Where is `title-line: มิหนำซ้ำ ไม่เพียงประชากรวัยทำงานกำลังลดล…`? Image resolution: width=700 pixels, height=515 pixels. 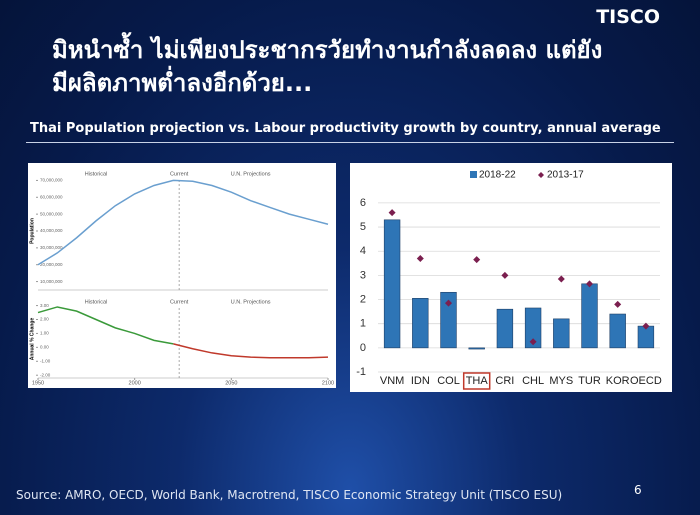 title-line: มิหนำซ้ำ ไม่เพียงประชากรวัยทำงานกำลังลดล… is located at coordinates (327, 50).